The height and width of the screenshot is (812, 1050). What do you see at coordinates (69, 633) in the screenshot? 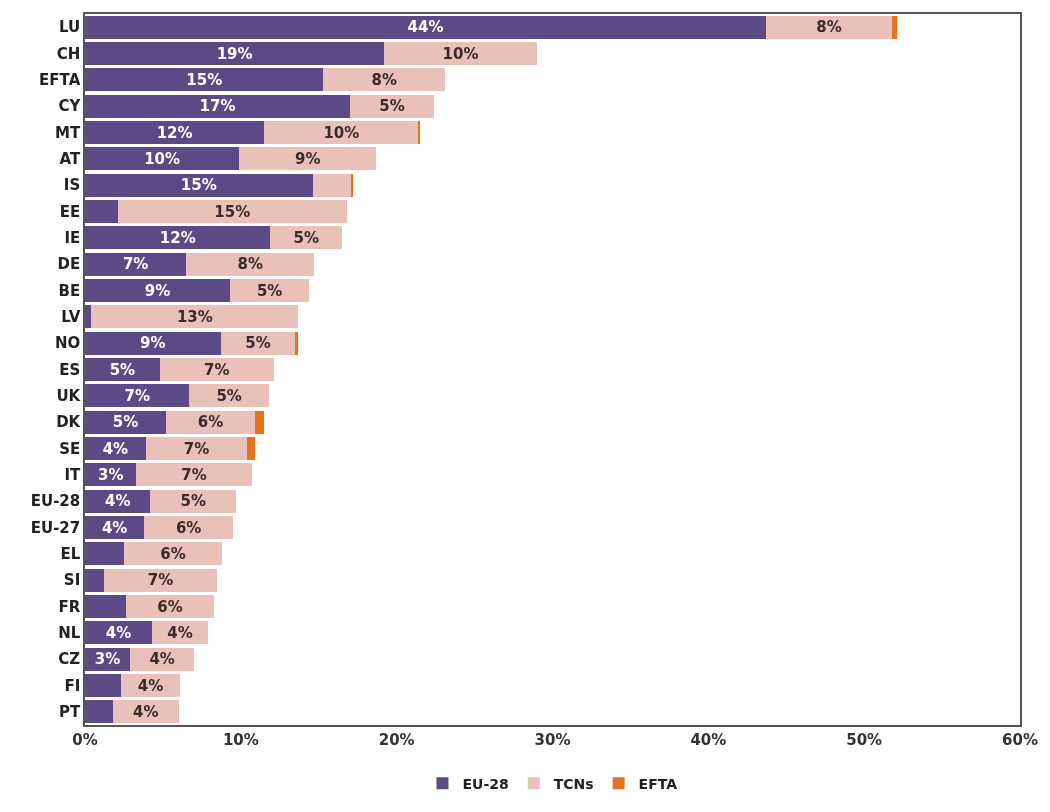
I see `y-tick-label: NL` at bounding box center [69, 633].